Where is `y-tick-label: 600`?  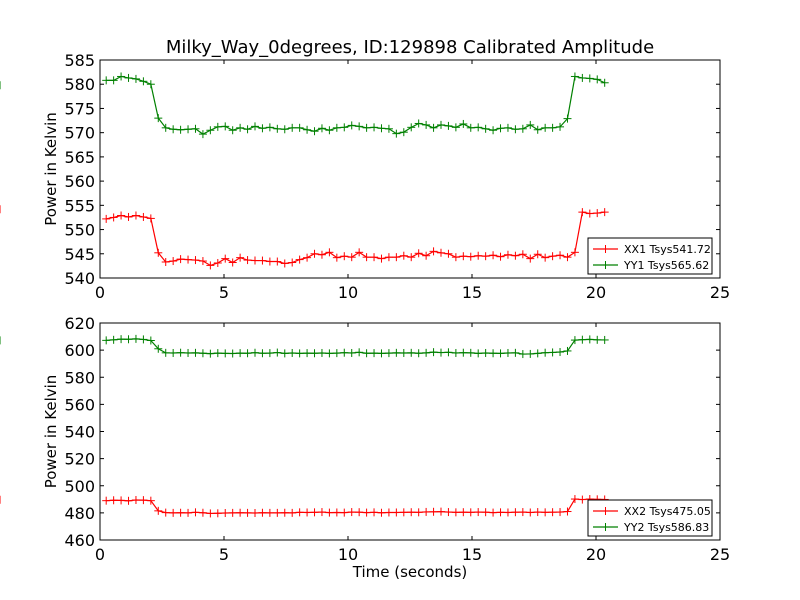 y-tick-label: 600 is located at coordinates (79, 350).